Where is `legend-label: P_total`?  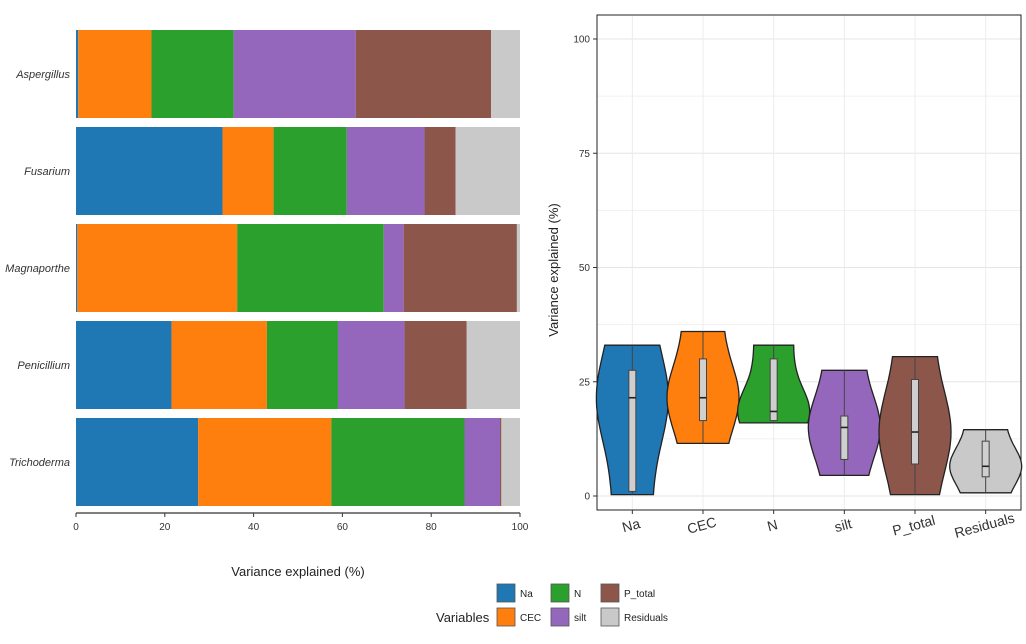 legend-label: P_total is located at coordinates (639, 594).